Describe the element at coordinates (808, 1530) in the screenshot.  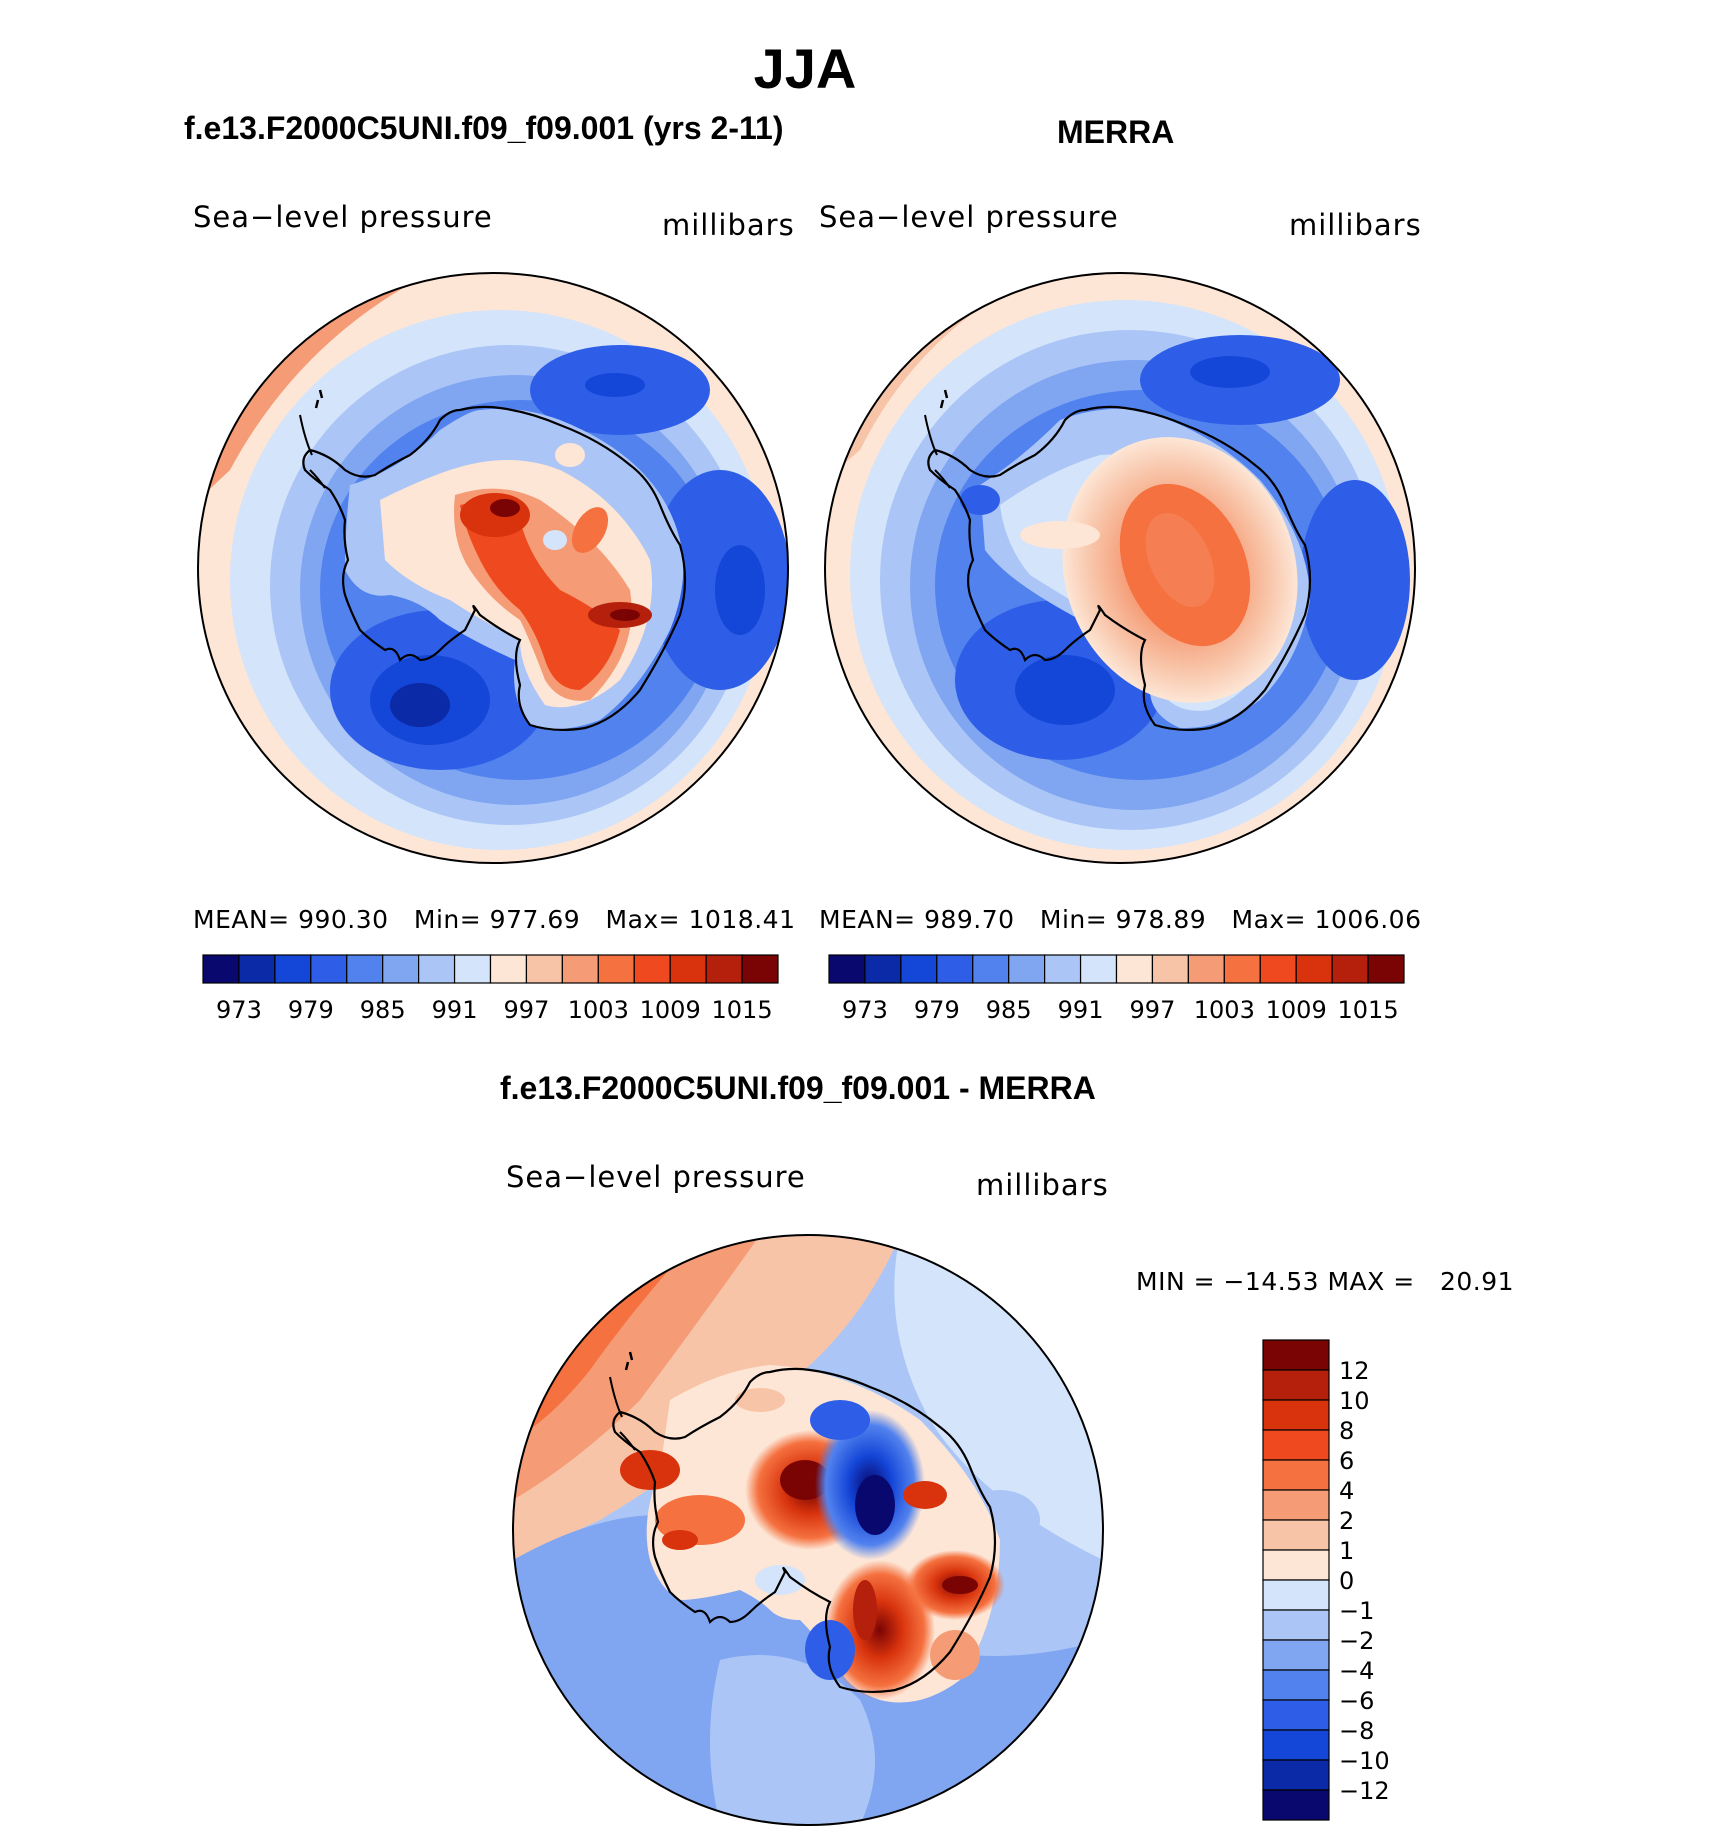
I see `diff-panel-map` at that location.